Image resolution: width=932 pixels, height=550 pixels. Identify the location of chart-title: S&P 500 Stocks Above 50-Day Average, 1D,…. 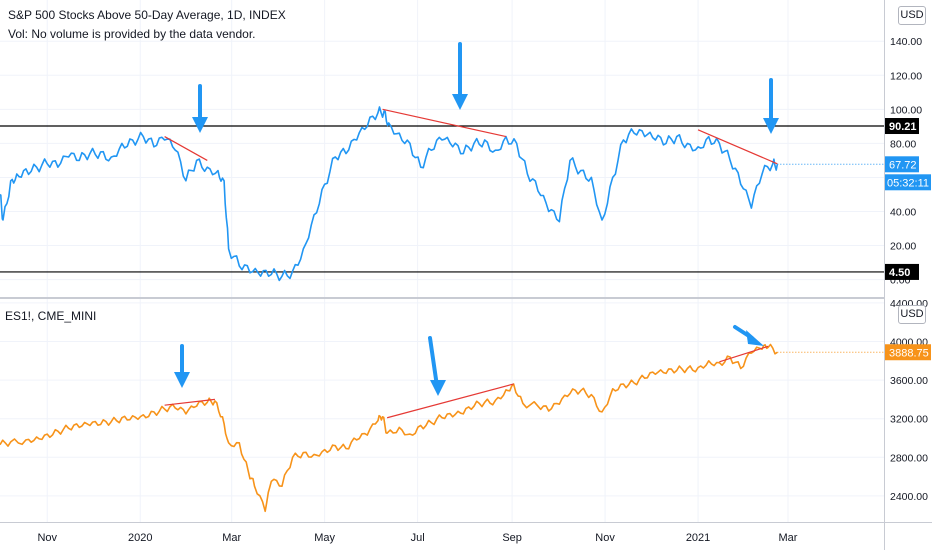
(147, 15).